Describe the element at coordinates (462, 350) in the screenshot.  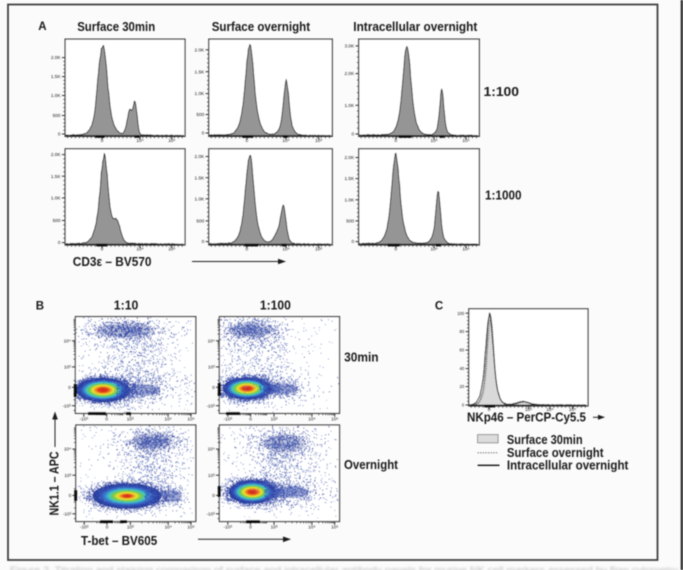
I see `svg-text: 60` at that location.